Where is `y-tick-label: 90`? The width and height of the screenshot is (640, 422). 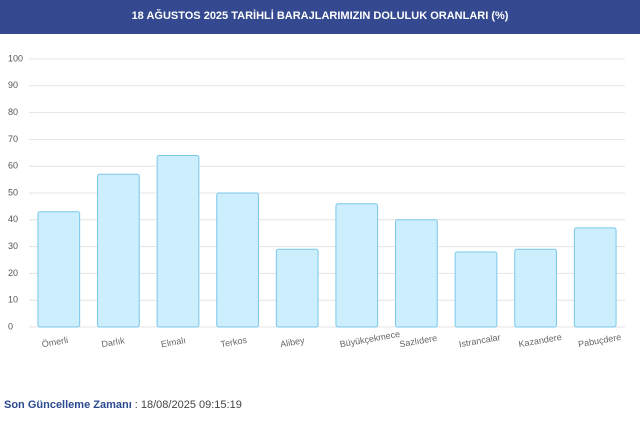
y-tick-label: 90 is located at coordinates (13, 85).